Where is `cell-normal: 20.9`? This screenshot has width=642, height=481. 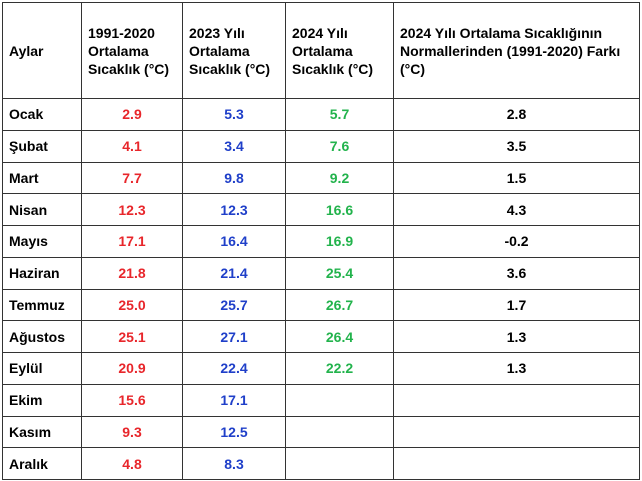
cell-normal: 20.9 is located at coordinates (132, 368).